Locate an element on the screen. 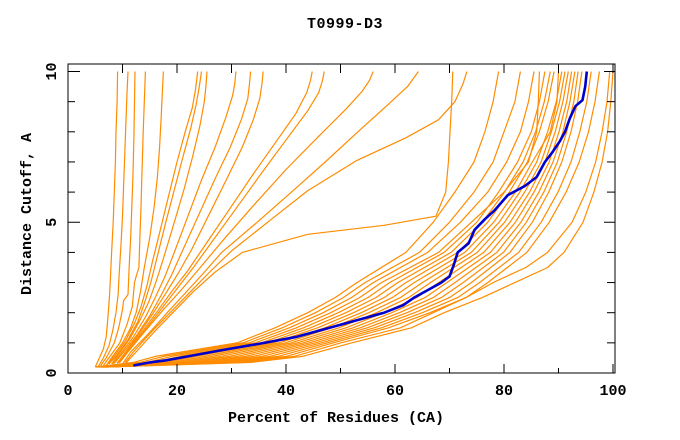 This screenshot has width=680, height=440. y-tick-label: 0 is located at coordinates (52, 372).